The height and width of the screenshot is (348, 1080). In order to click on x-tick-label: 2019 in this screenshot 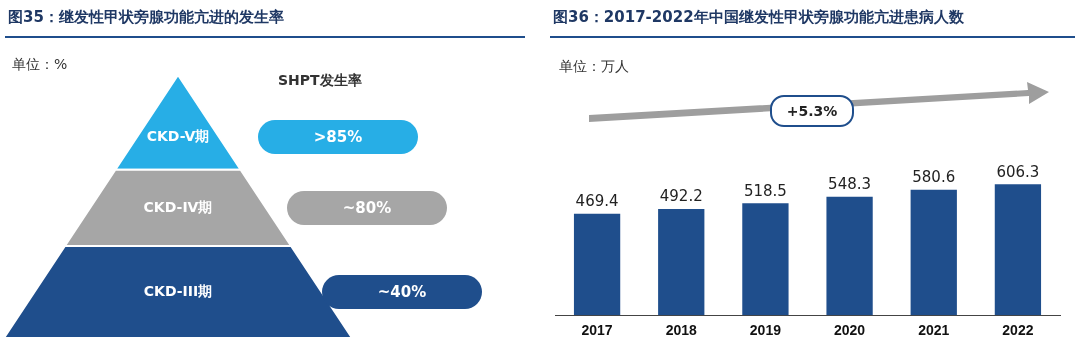, I will do `click(765, 330)`.